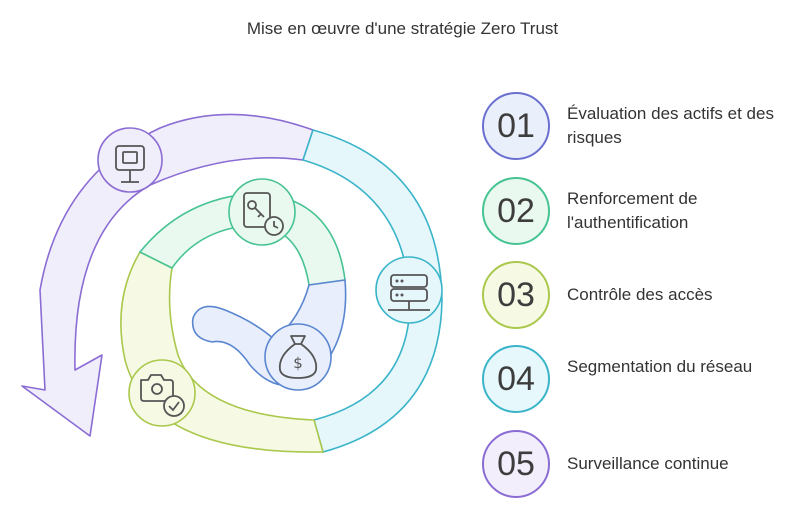 This screenshot has height=522, width=805. I want to click on key-document-clock-icon, so click(262, 212).